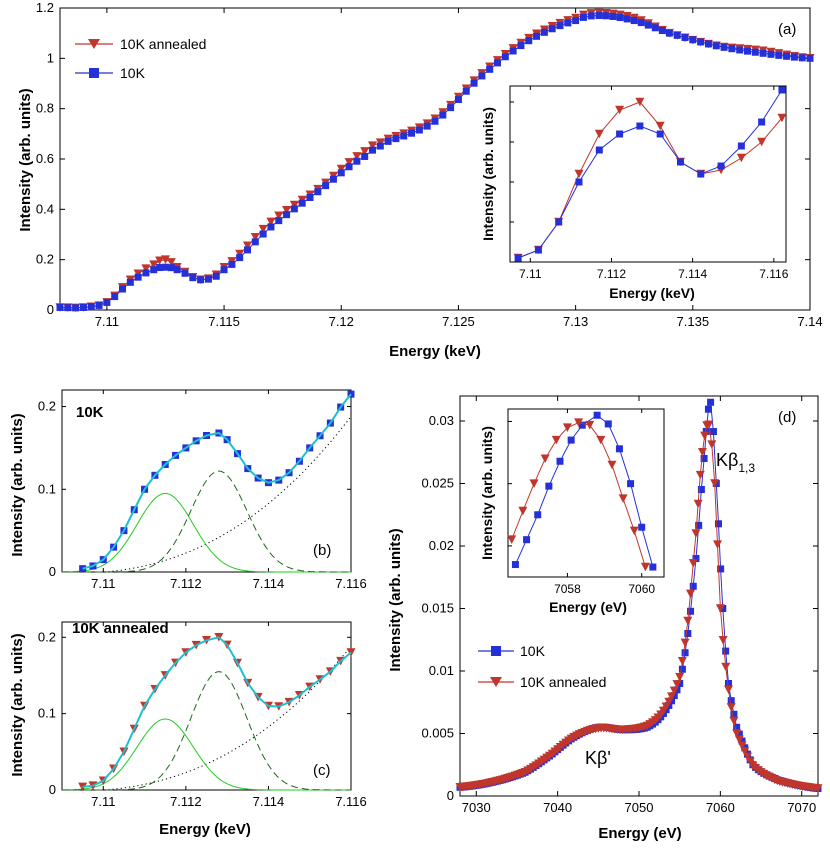  I want to click on kbprime-annotation: Kβ', so click(598, 758).